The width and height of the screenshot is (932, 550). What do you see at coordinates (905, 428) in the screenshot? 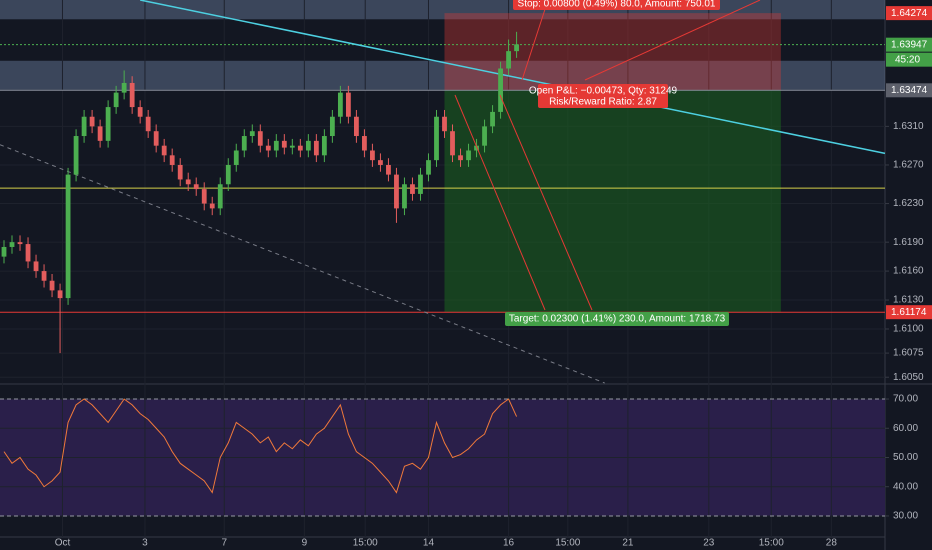
I see `y-tick-label: 60.00` at bounding box center [905, 428].